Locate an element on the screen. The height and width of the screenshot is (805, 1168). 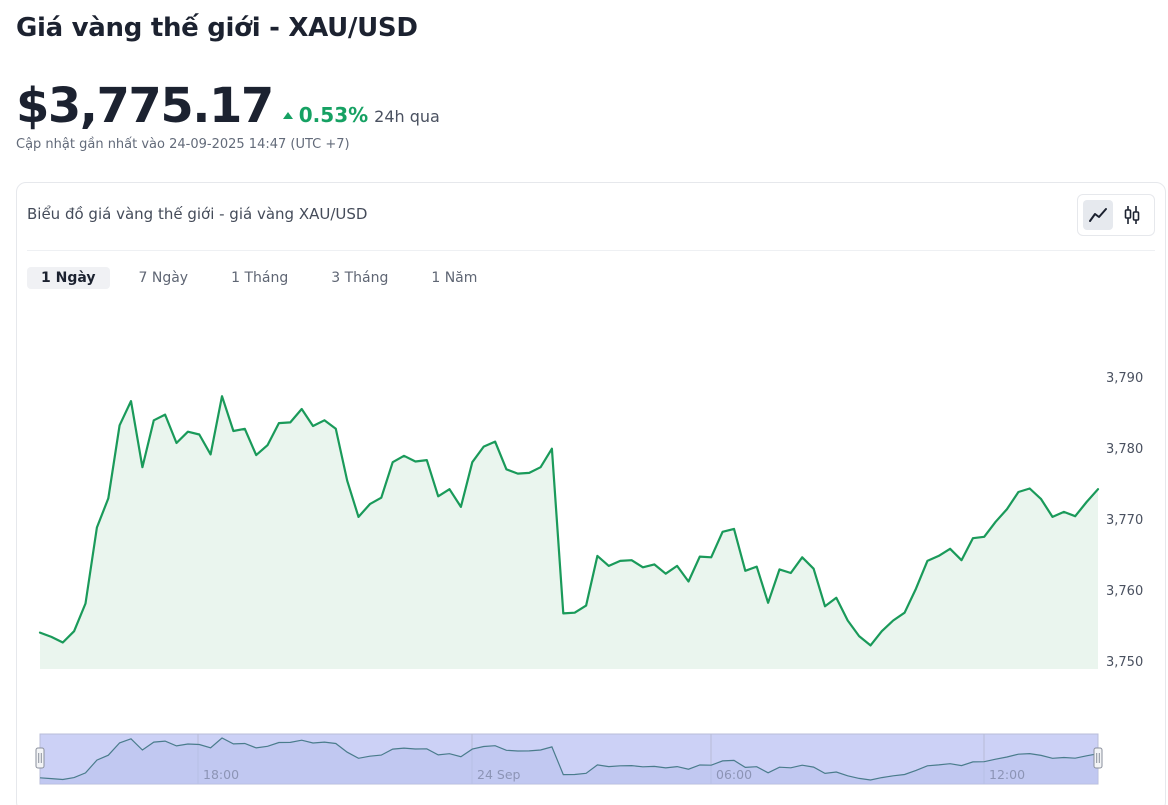
line-chart-icon is located at coordinates (1098, 215).